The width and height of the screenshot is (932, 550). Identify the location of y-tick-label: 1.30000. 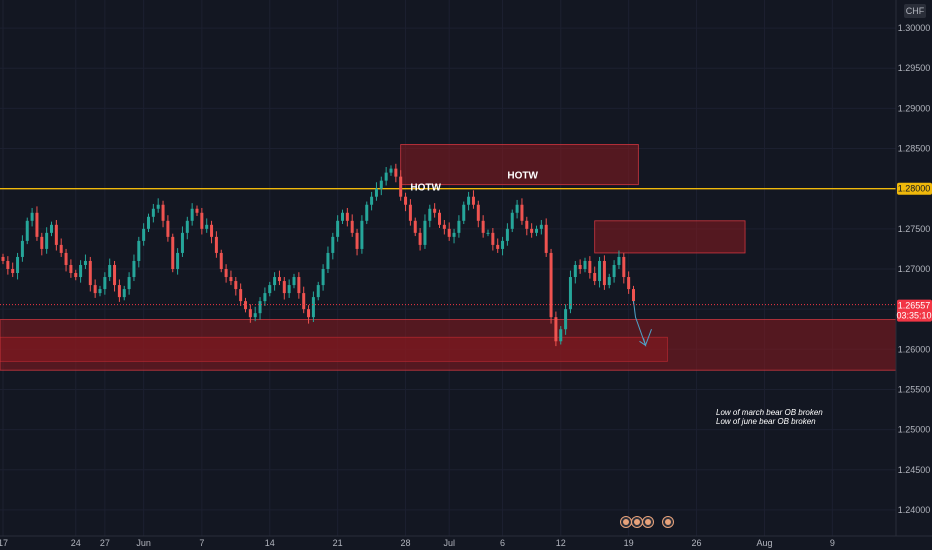
(914, 28).